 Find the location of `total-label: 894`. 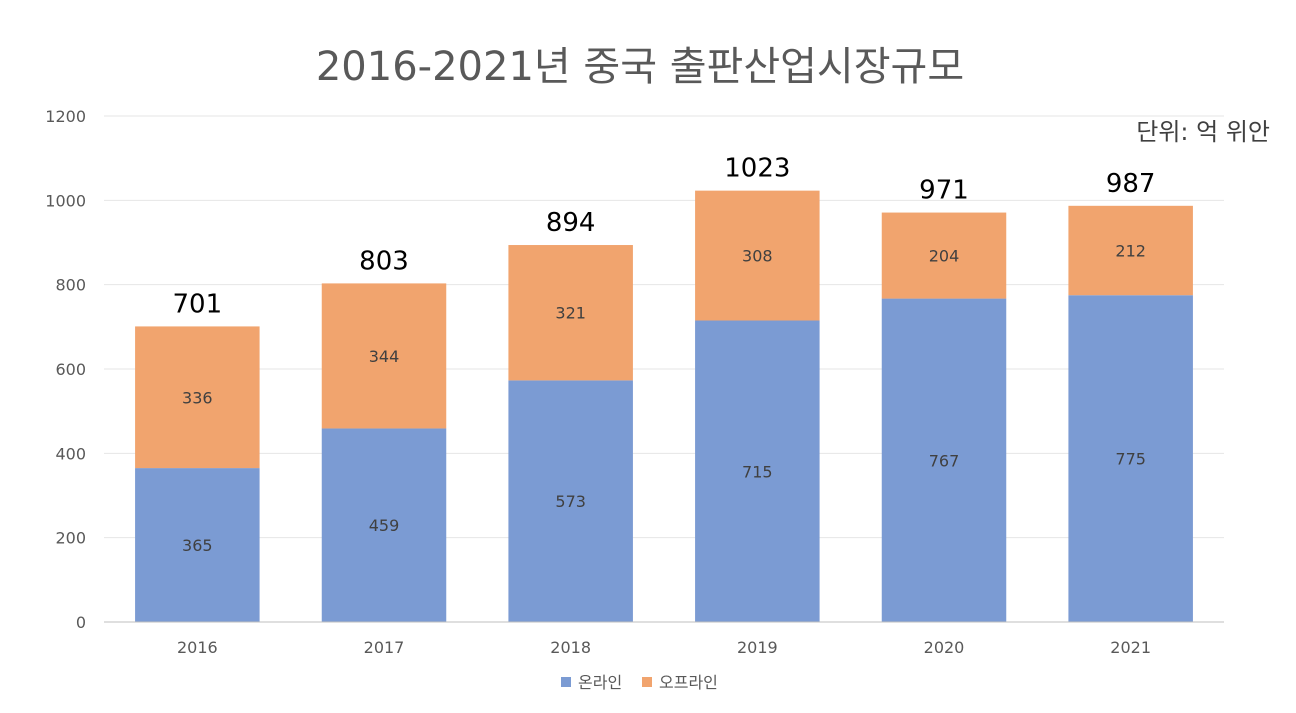

total-label: 894 is located at coordinates (571, 223).